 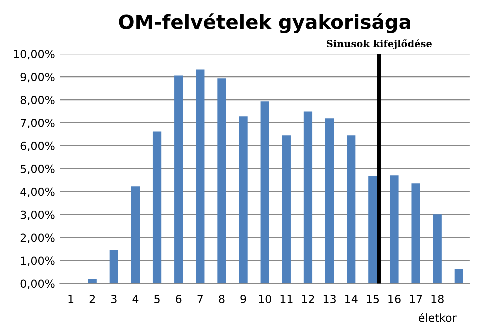 I want to click on x-tick-label: 2, so click(x=93, y=299).